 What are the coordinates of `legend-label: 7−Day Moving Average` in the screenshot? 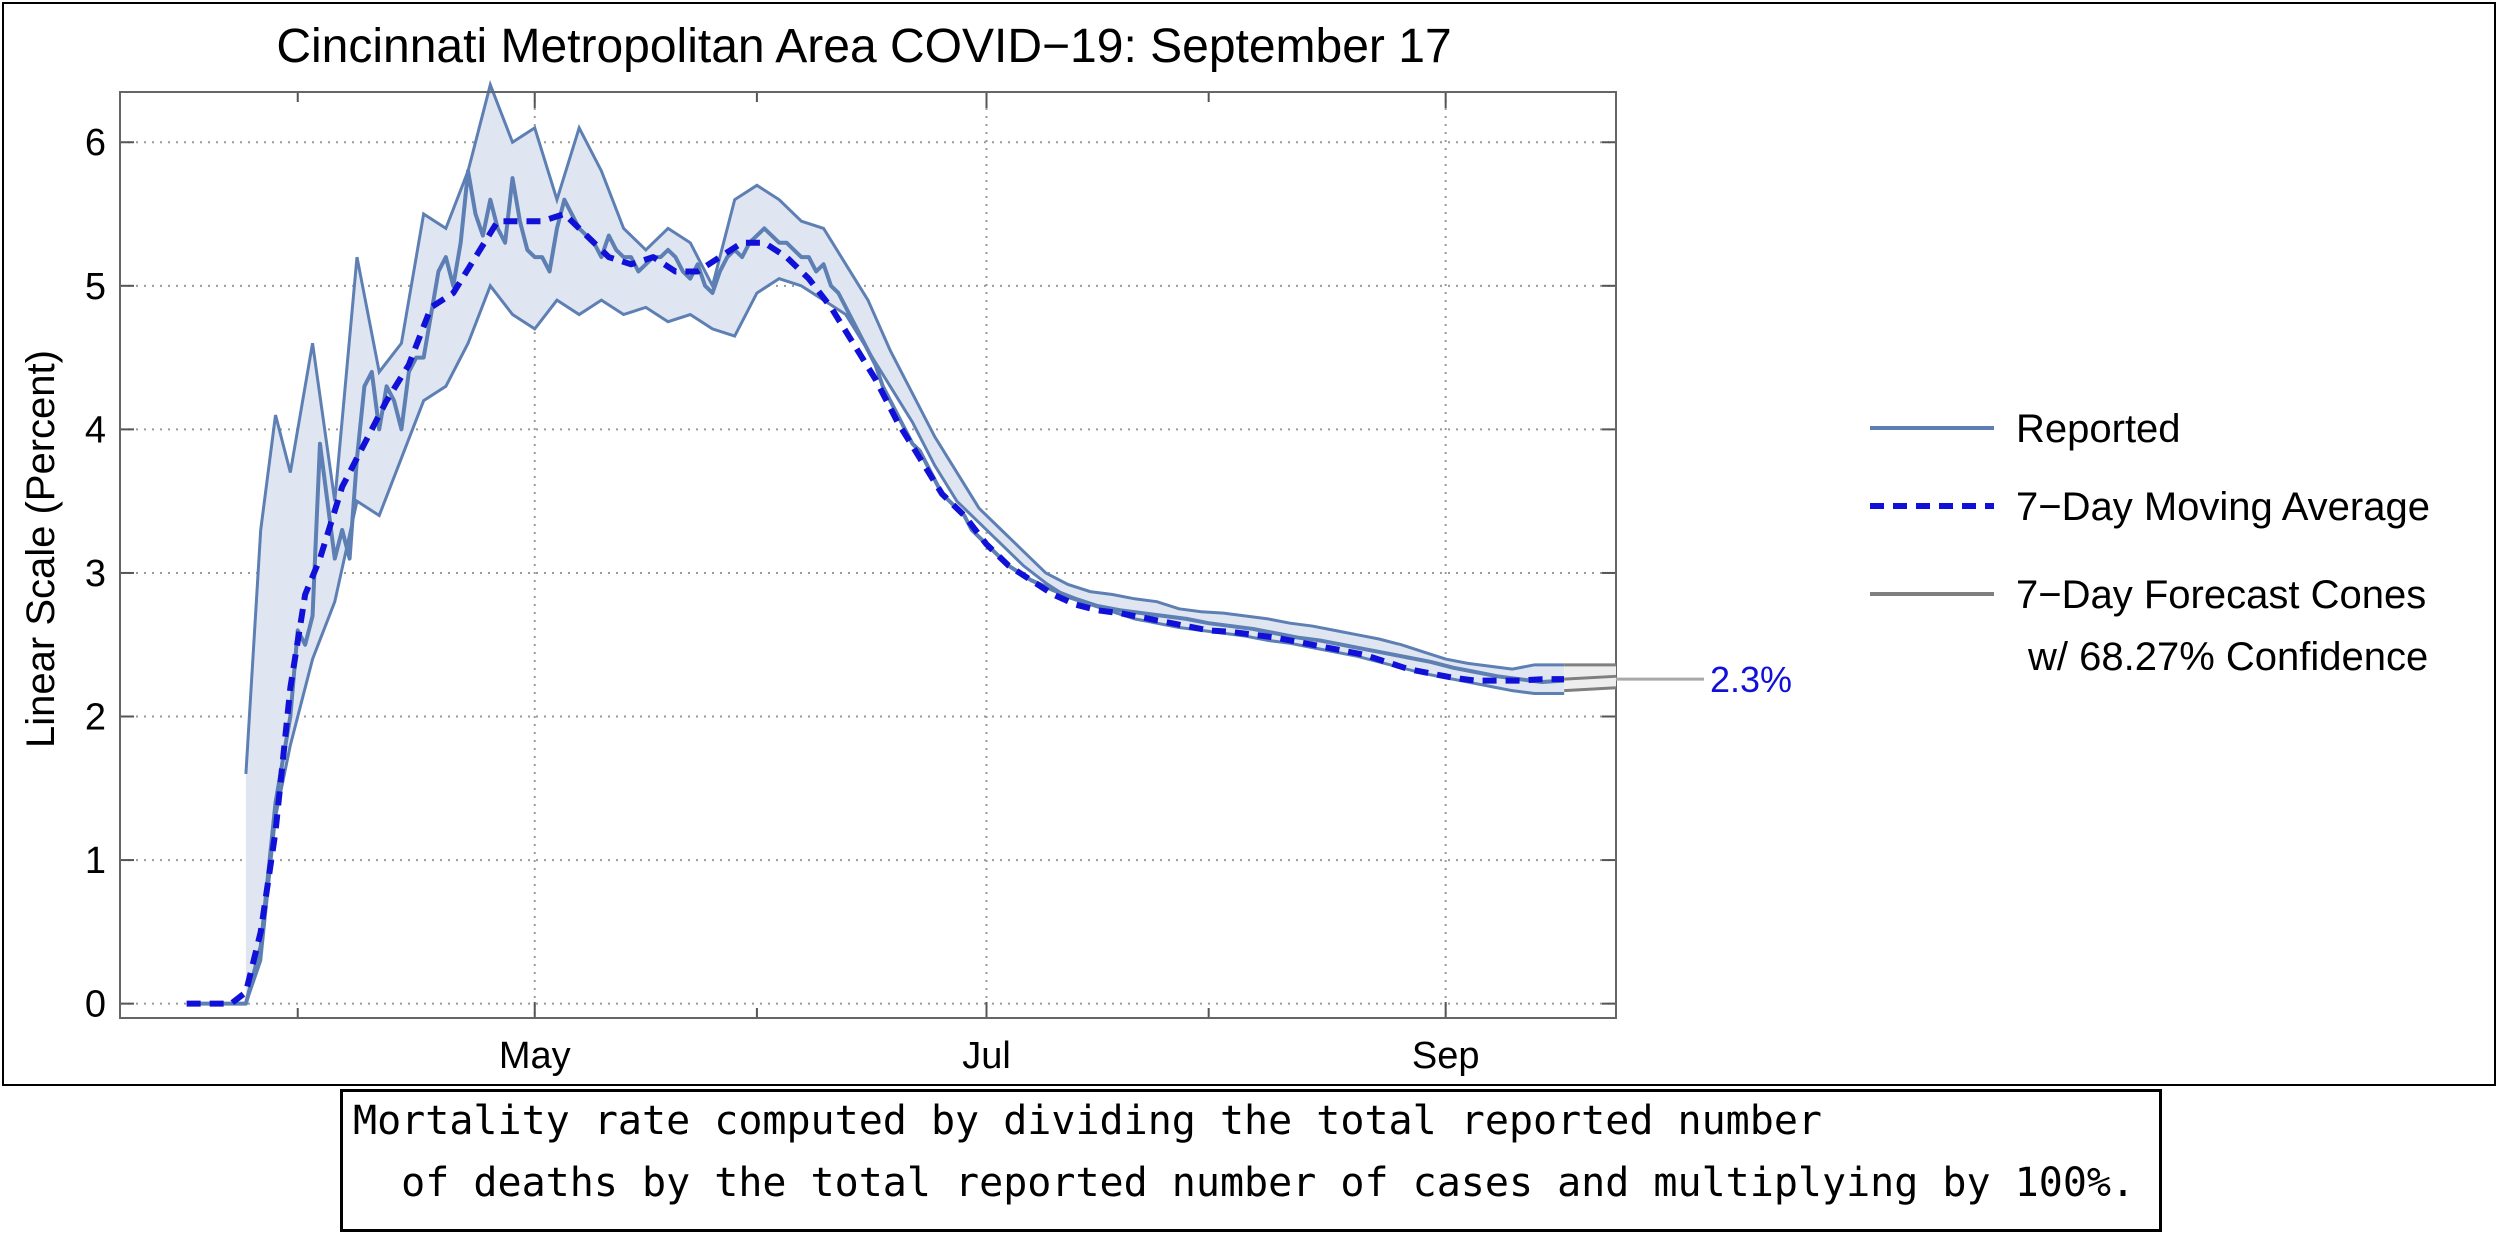 It's located at (2223, 507).